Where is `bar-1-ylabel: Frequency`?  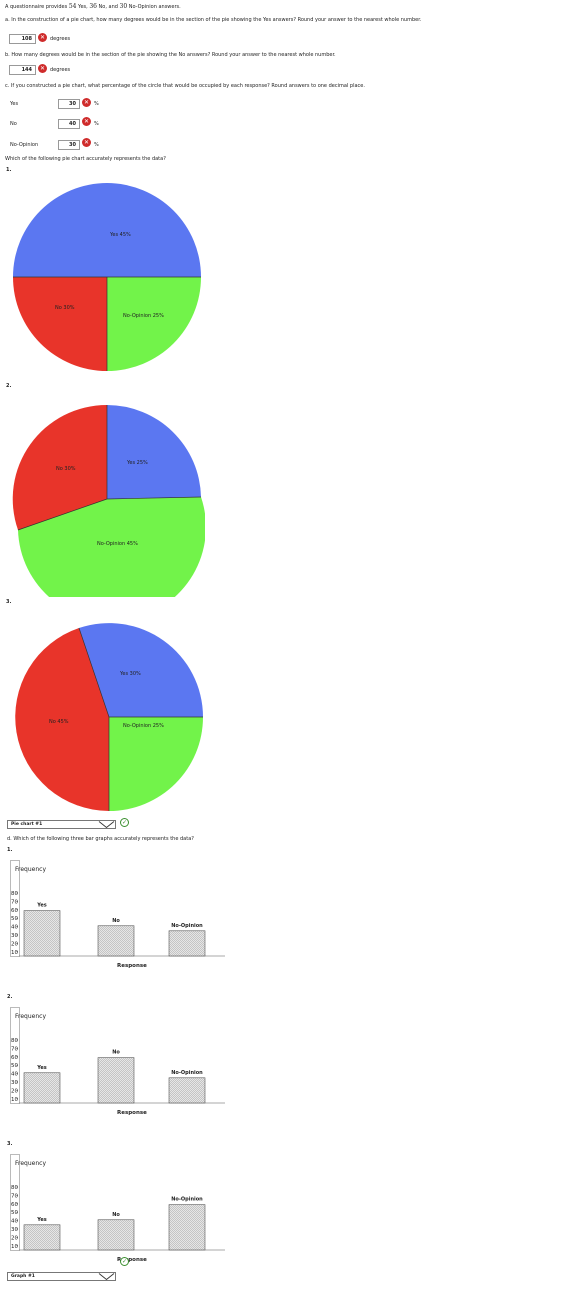 bar-1-ylabel: Frequency is located at coordinates (30, 869).